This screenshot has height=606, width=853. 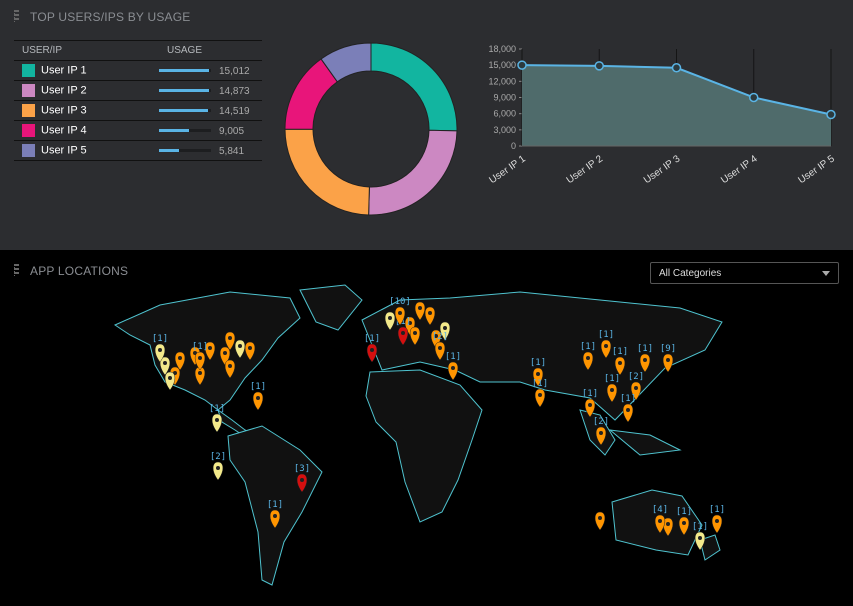 I want to click on table-row: User IP 1 15,012, so click(x=138, y=70).